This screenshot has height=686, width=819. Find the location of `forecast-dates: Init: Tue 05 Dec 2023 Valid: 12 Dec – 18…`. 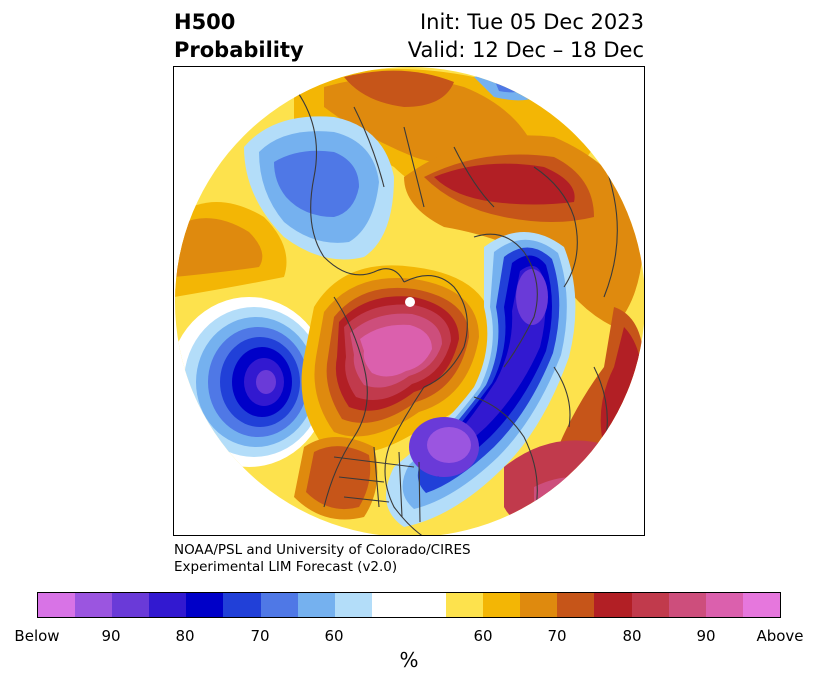

forecast-dates: Init: Tue 05 Dec 2023 Valid: 12 Dec – 18… is located at coordinates (526, 36).